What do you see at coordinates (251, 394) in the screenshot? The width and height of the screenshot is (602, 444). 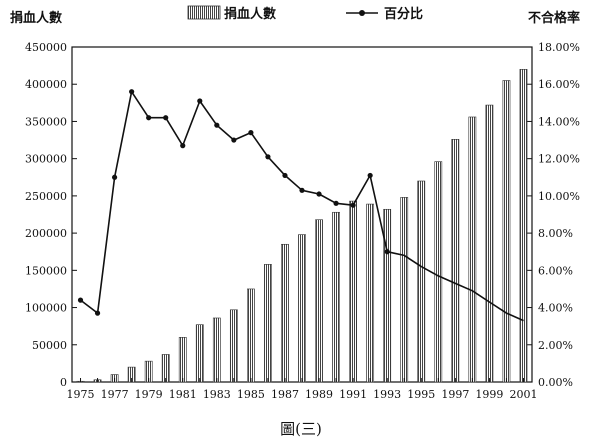 I see `x-tick-label: 1985` at bounding box center [251, 394].